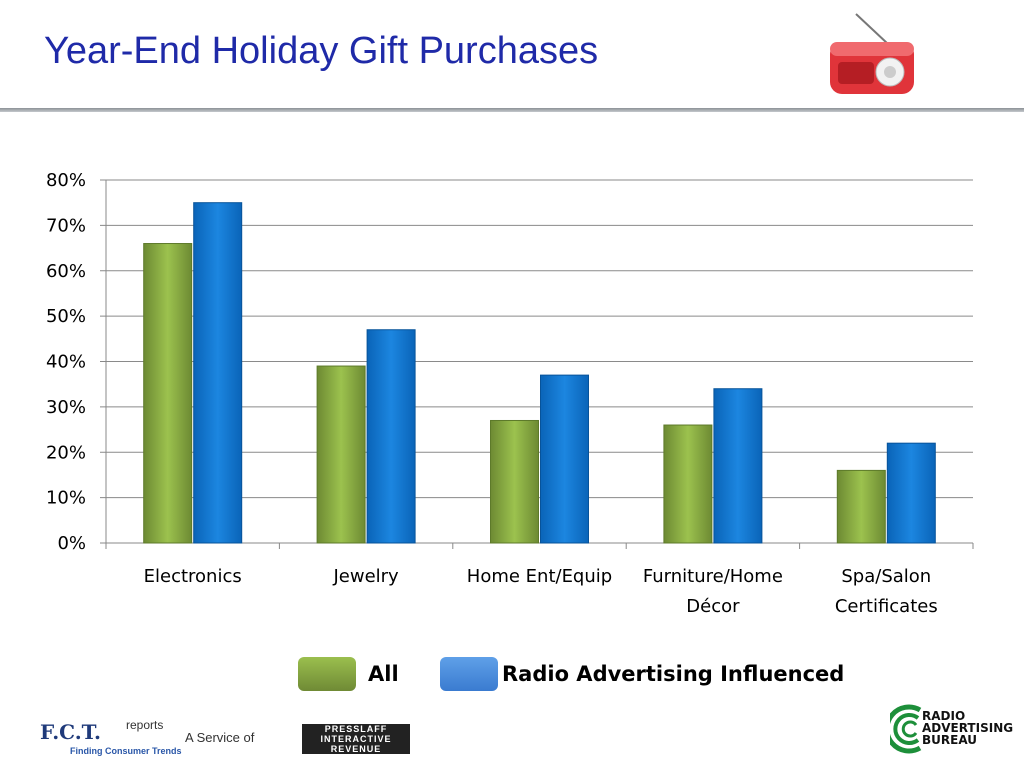  What do you see at coordinates (906, 729) in the screenshot?
I see `rab-swirl-icon` at bounding box center [906, 729].